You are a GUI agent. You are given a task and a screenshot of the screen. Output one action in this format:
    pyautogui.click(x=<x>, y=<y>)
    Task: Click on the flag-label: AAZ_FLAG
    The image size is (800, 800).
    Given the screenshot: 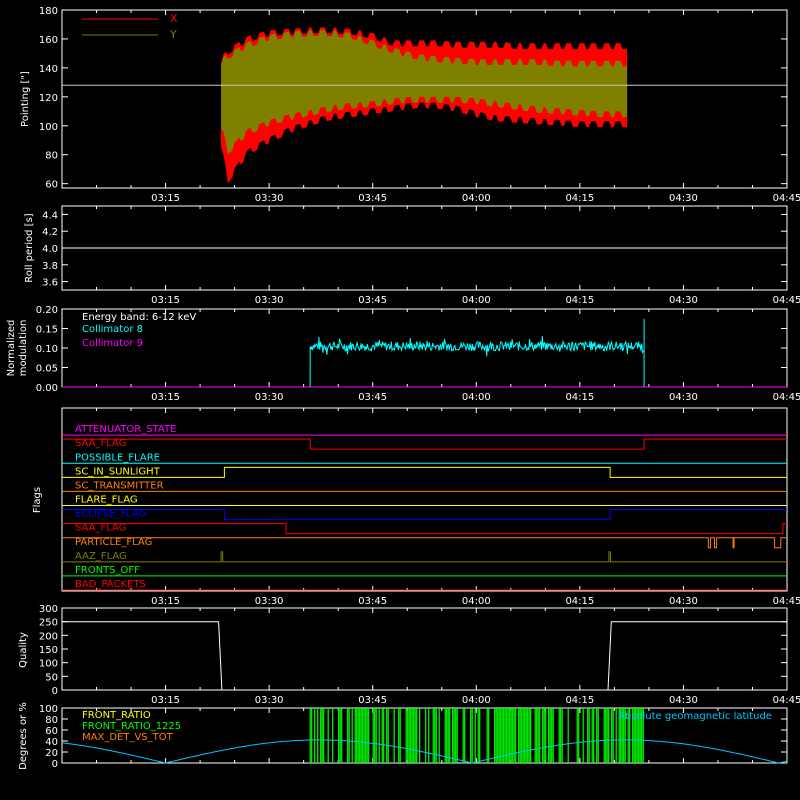 What is the action you would take?
    pyautogui.click(x=101, y=556)
    